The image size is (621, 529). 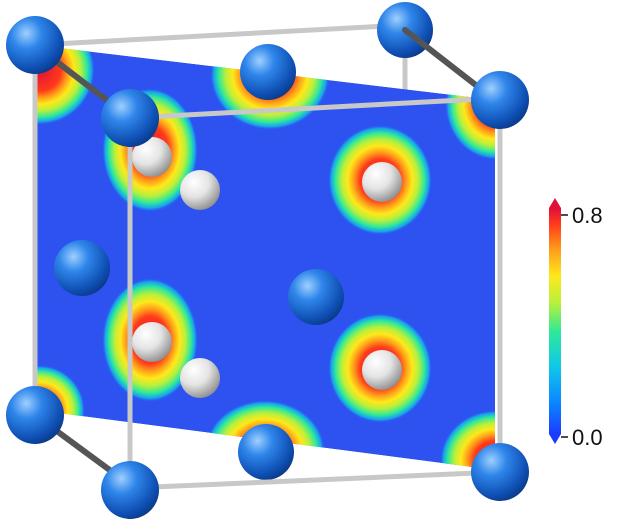 What do you see at coordinates (587, 215) in the screenshot?
I see `colorbar-max-label: 0.8` at bounding box center [587, 215].